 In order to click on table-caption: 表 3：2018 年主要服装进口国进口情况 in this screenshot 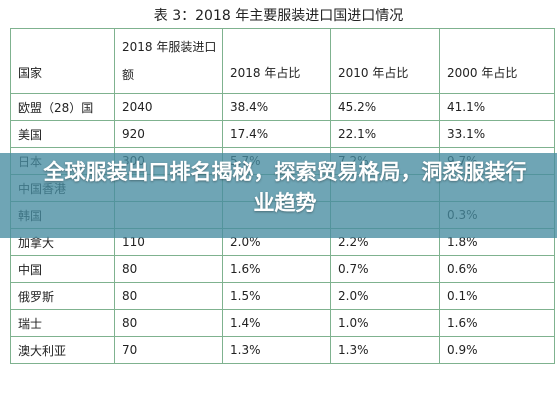, I will do `click(278, 16)`.